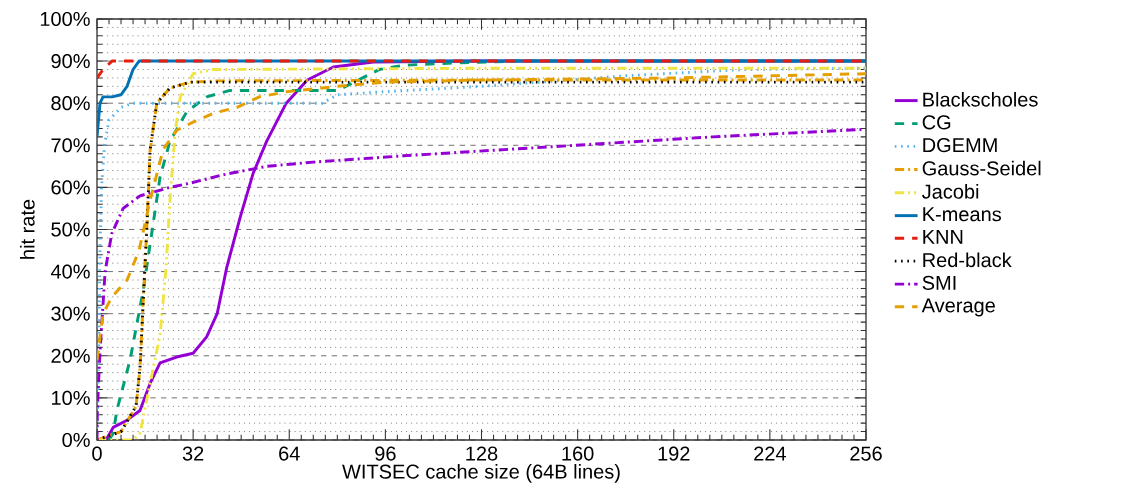  Describe the element at coordinates (770, 453) in the screenshot. I see `x-tick-label: 224` at that location.